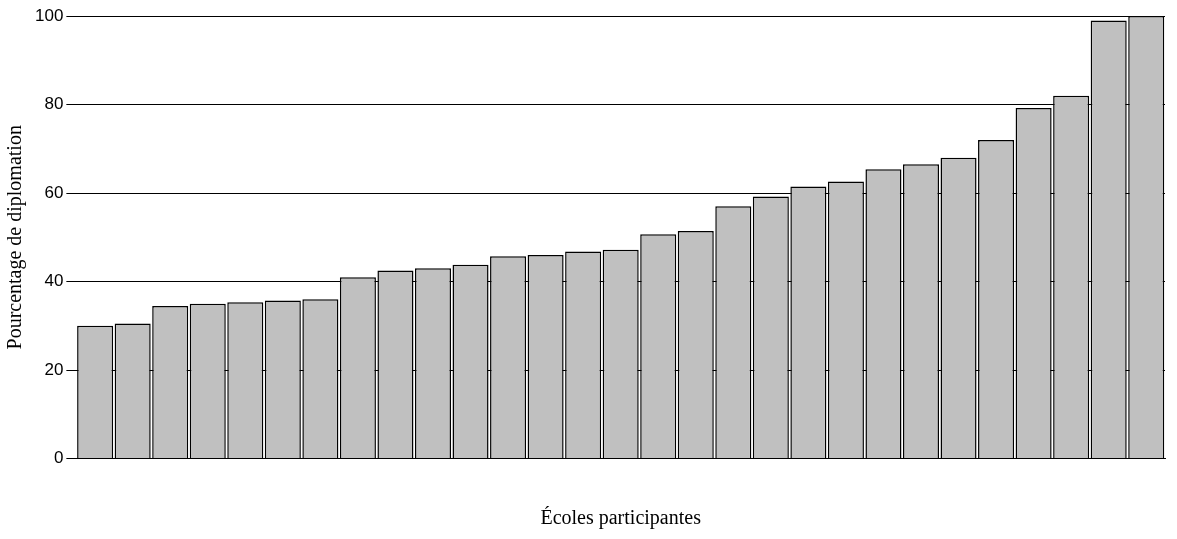  What do you see at coordinates (621, 518) in the screenshot?
I see `x-axis-title: Écoles participantes` at bounding box center [621, 518].